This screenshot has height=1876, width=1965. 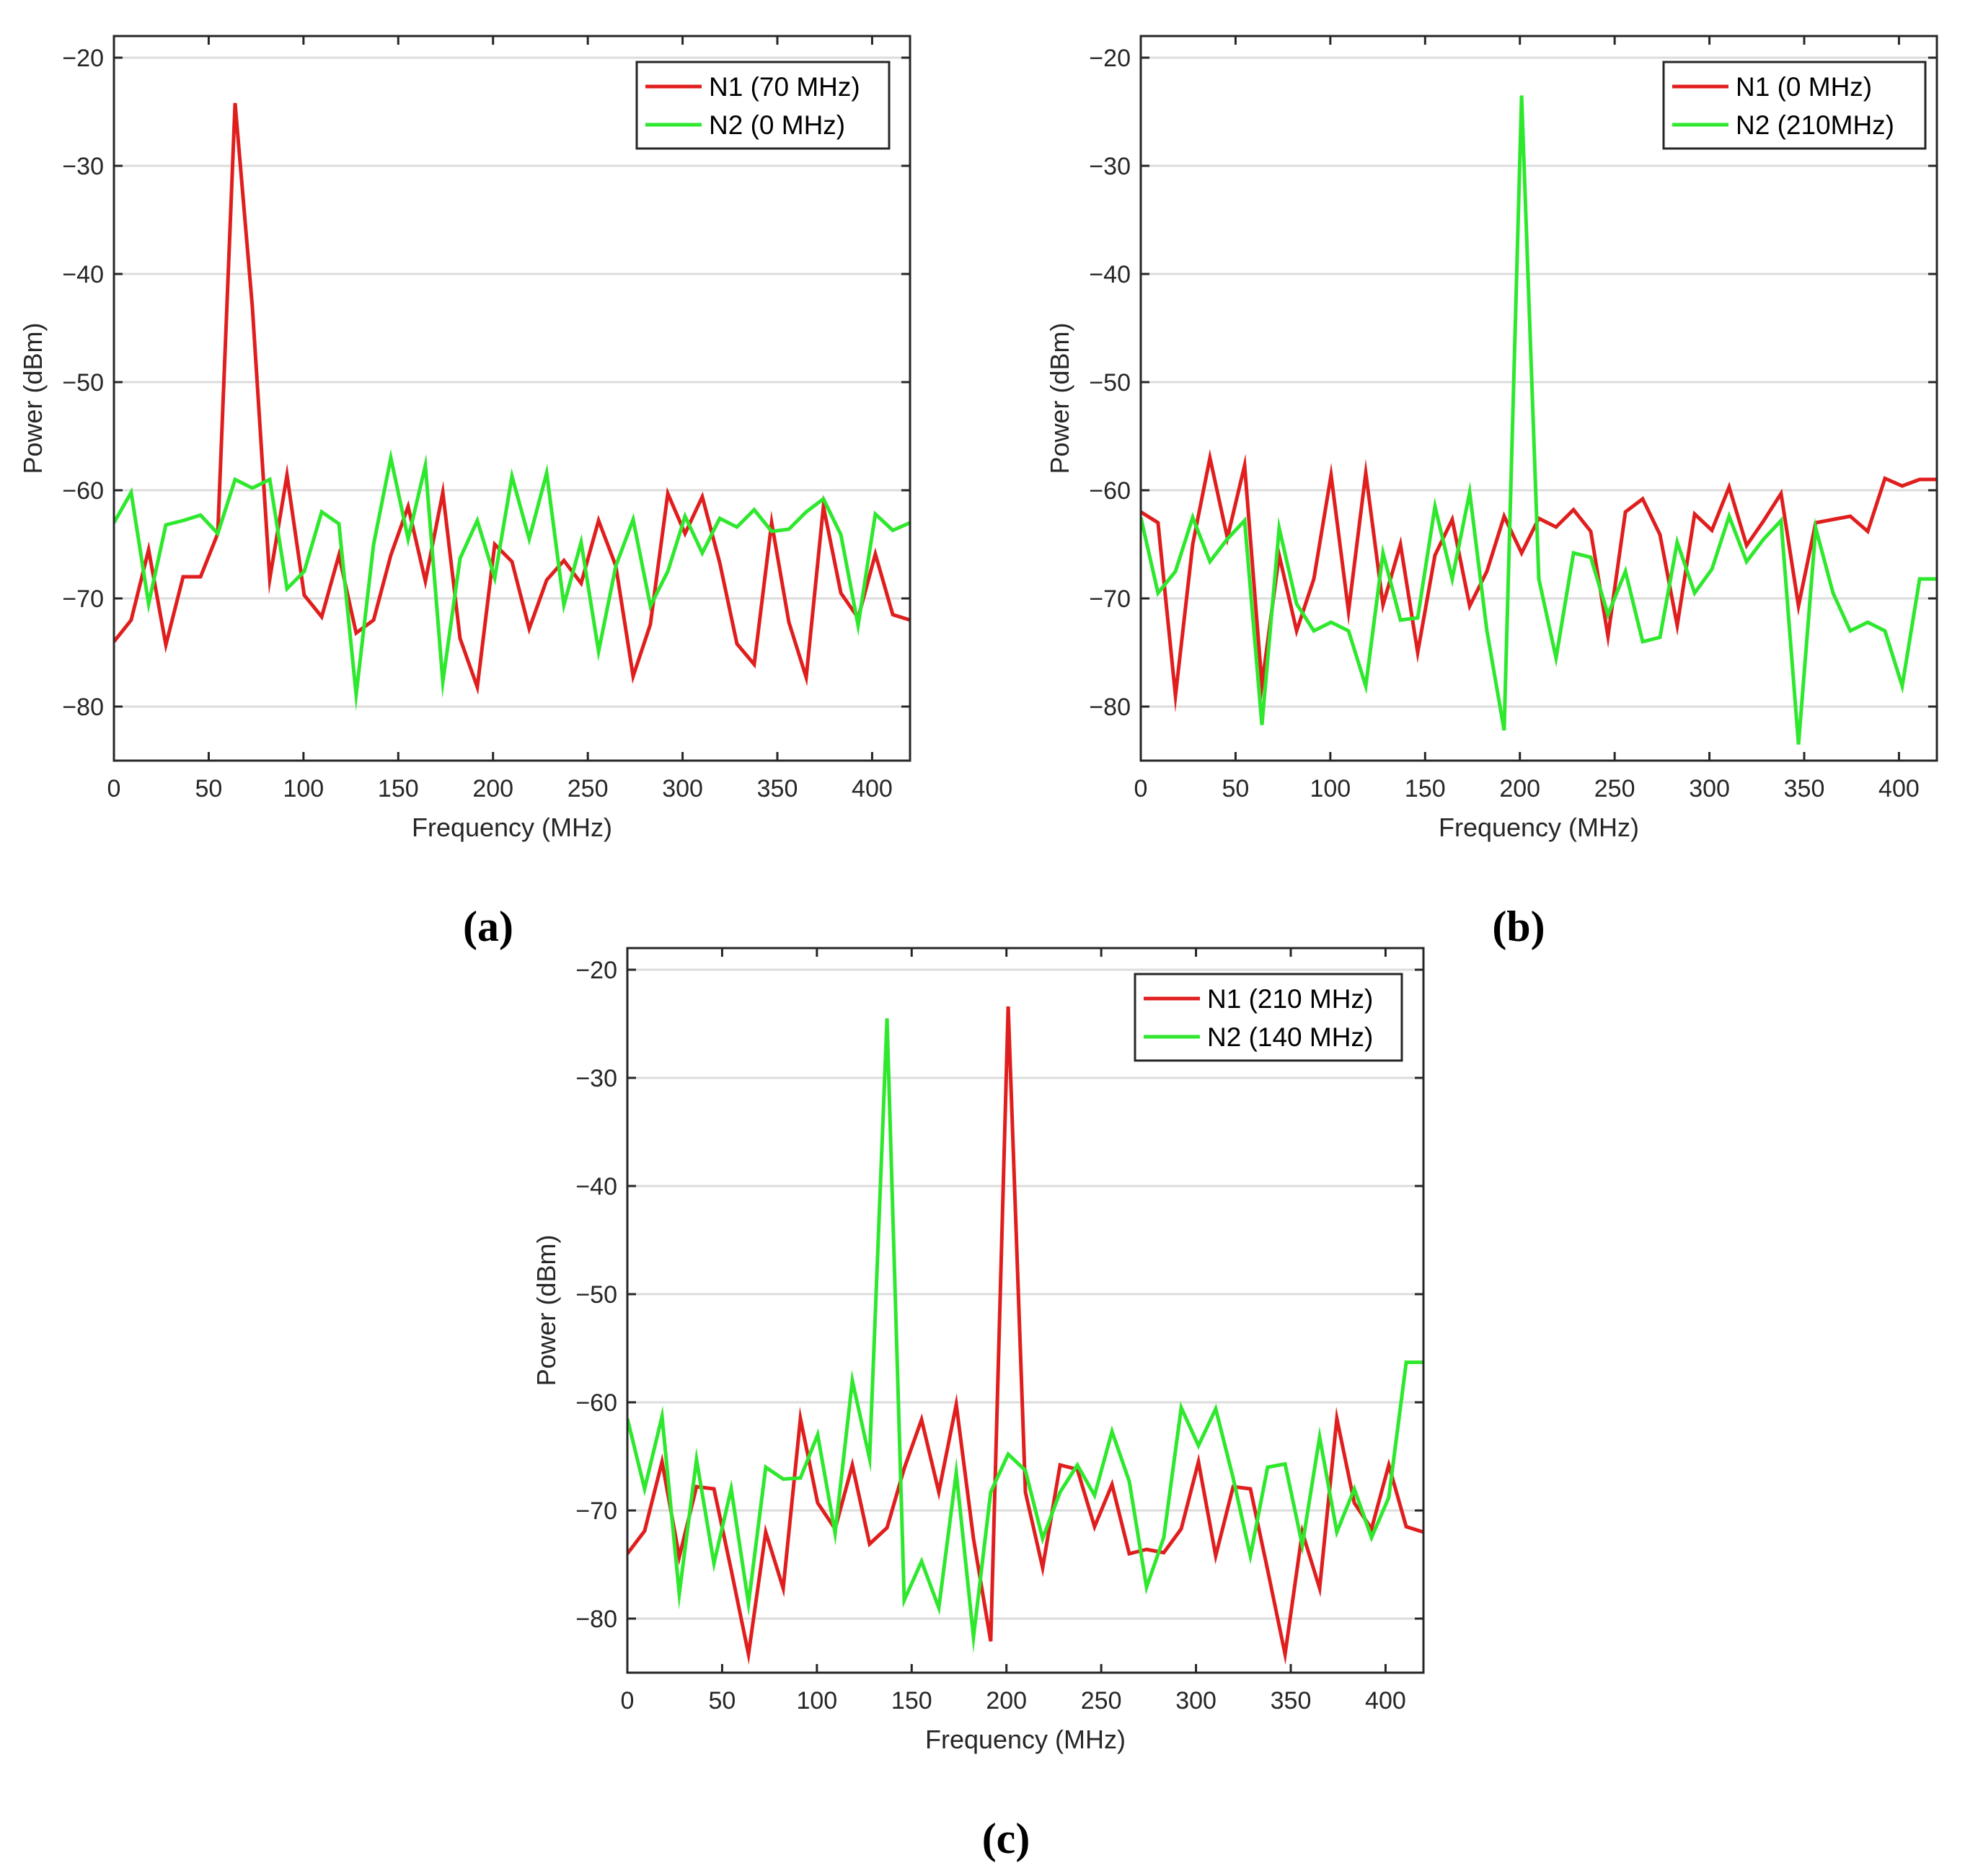 I want to click on panel-b-ytick-label: −20, so click(x=1110, y=58).